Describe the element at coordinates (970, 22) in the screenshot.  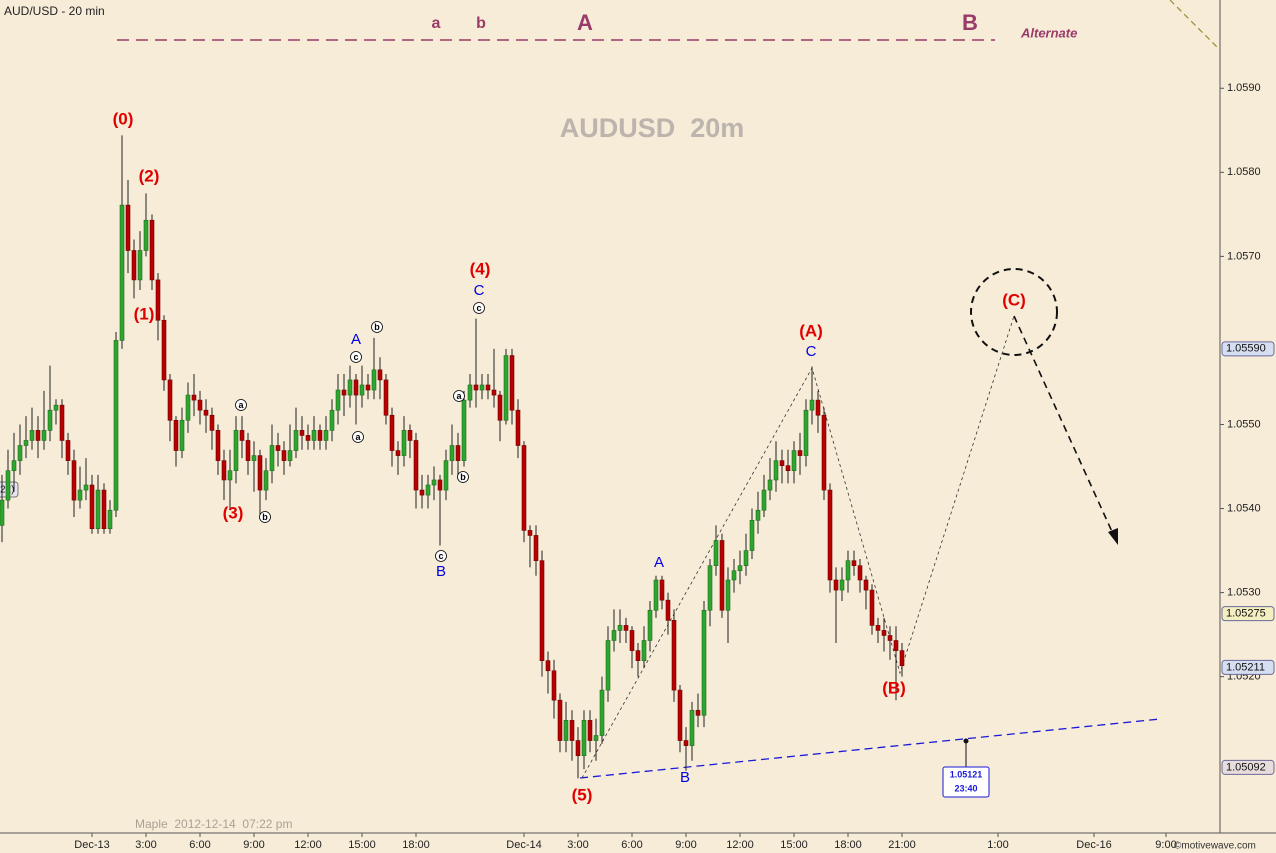
I see `alternate-label: B` at that location.